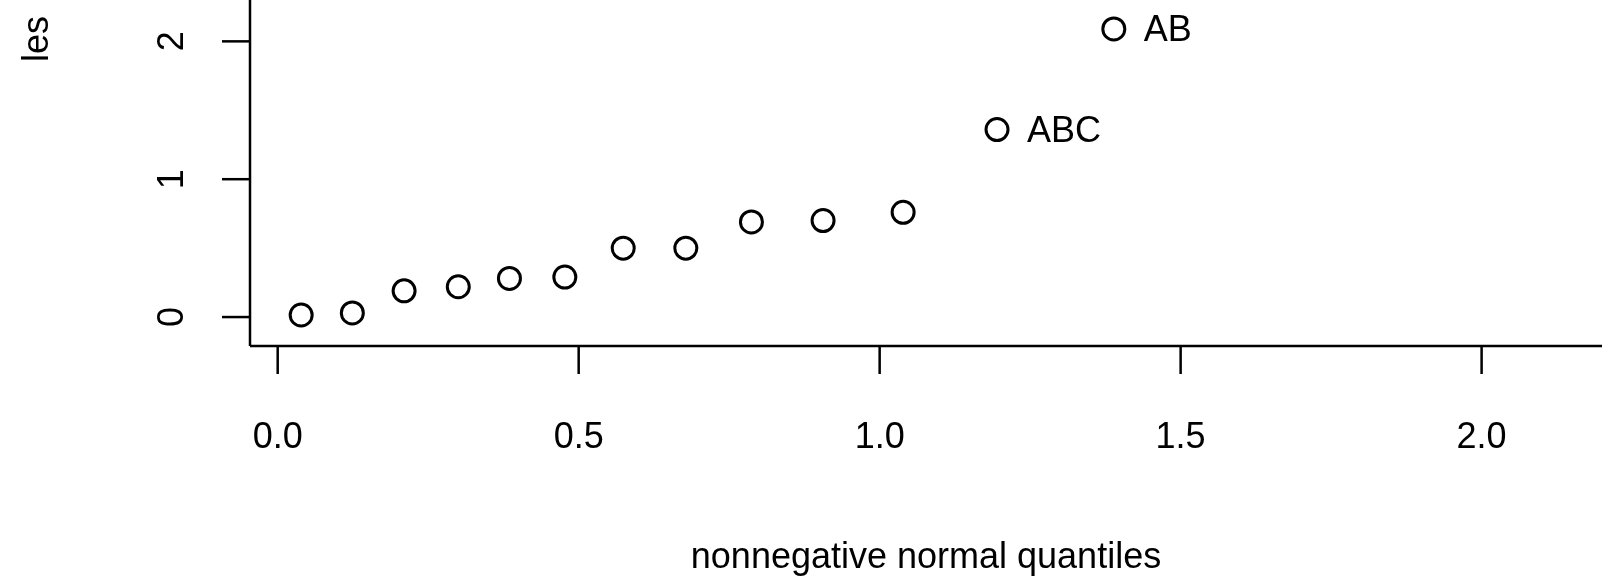  Describe the element at coordinates (35, 38) in the screenshot. I see `y-axis-title: les` at that location.